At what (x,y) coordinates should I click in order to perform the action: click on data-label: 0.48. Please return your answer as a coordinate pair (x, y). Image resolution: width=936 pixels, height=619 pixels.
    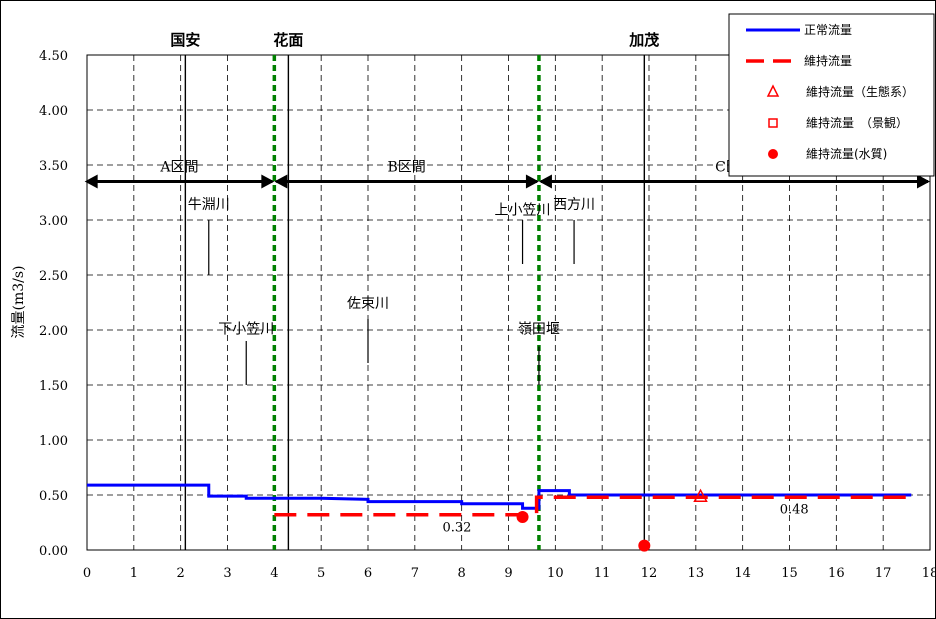
    Looking at the image, I should click on (794, 510).